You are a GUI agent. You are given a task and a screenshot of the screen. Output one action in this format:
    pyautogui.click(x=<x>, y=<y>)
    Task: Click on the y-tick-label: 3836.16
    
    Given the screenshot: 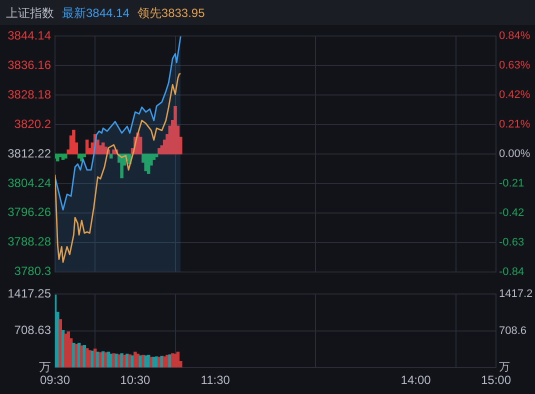 What is the action you would take?
    pyautogui.click(x=30, y=65)
    